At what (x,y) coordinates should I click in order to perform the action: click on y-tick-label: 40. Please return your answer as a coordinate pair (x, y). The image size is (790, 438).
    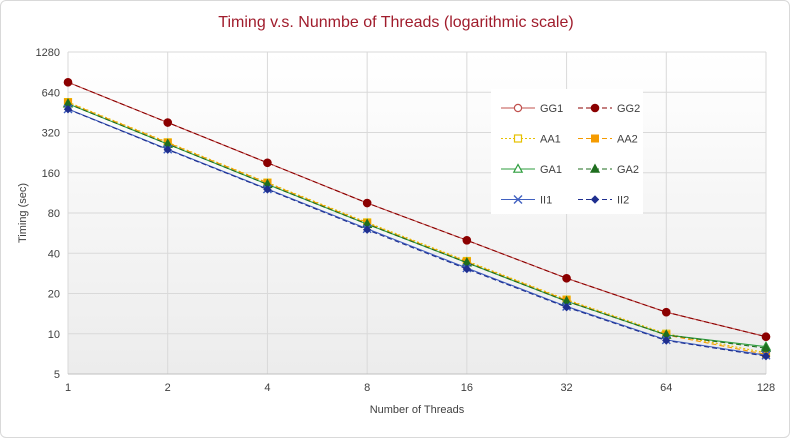
    Looking at the image, I should click on (54, 254).